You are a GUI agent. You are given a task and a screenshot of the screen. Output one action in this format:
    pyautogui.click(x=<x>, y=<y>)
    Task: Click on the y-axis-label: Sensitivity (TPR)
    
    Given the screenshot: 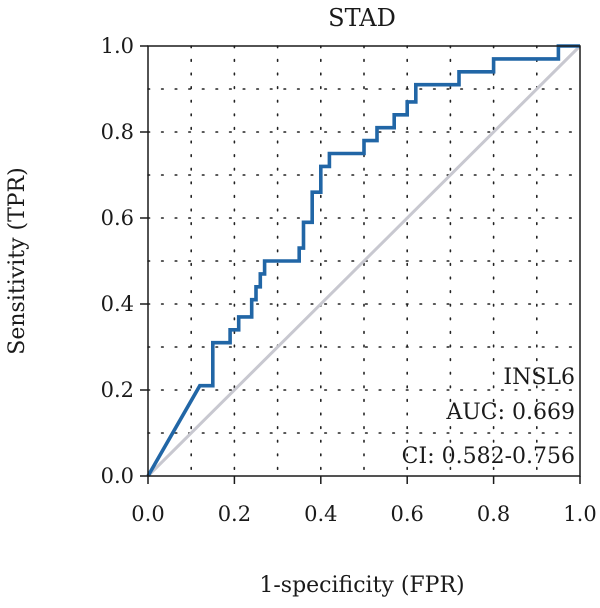 What is the action you would take?
    pyautogui.click(x=17, y=260)
    